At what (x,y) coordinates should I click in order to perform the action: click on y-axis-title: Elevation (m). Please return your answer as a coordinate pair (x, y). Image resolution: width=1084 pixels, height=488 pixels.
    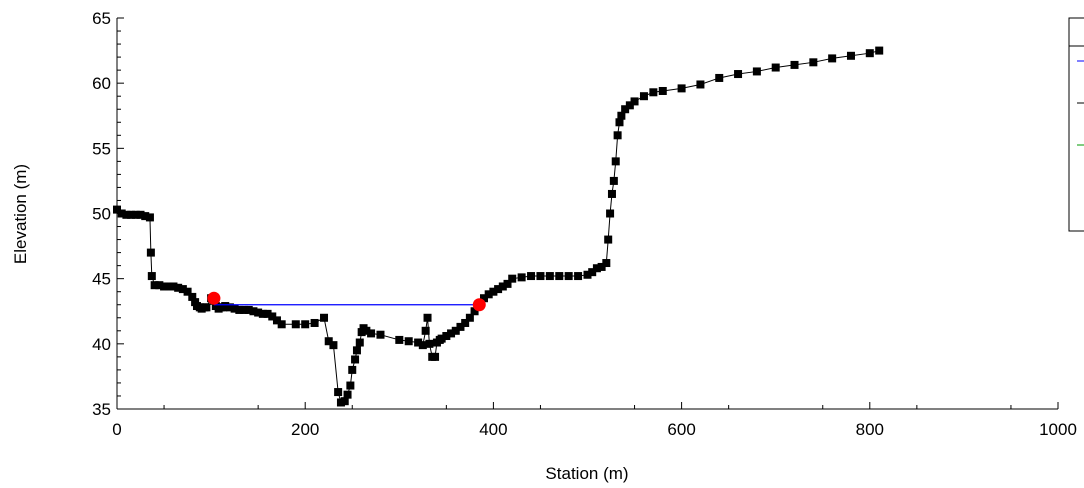
    Looking at the image, I should click on (20, 214).